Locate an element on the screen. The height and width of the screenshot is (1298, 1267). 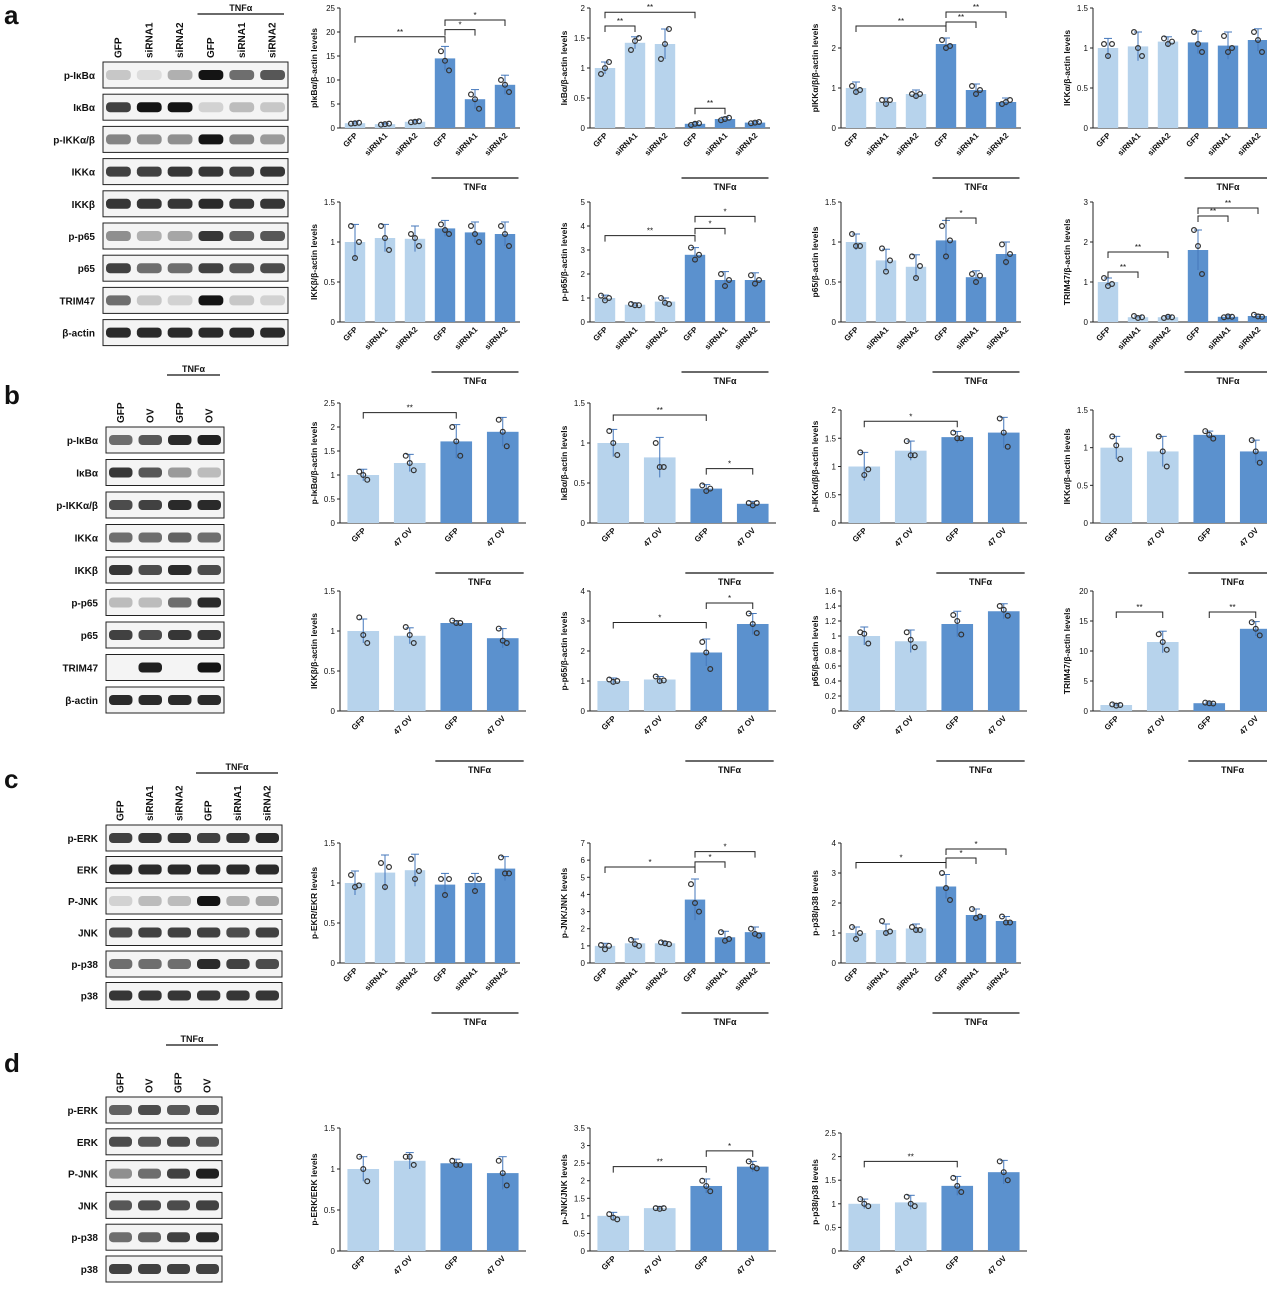
blot-row-label: IκBα is located at coordinates (87, 474).